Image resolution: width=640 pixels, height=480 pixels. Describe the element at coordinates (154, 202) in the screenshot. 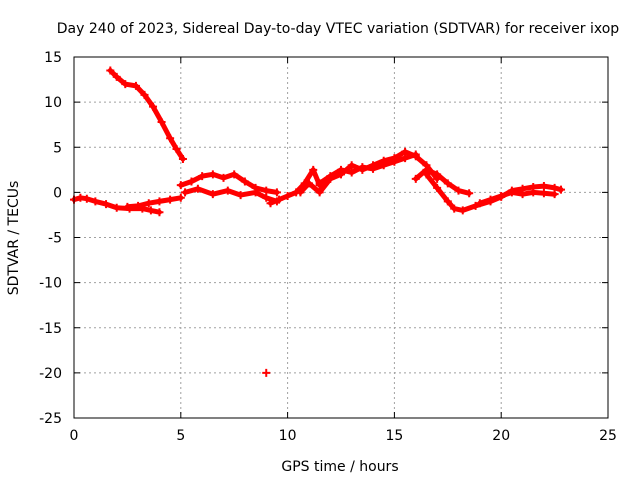

I see `series-track-c` at that location.